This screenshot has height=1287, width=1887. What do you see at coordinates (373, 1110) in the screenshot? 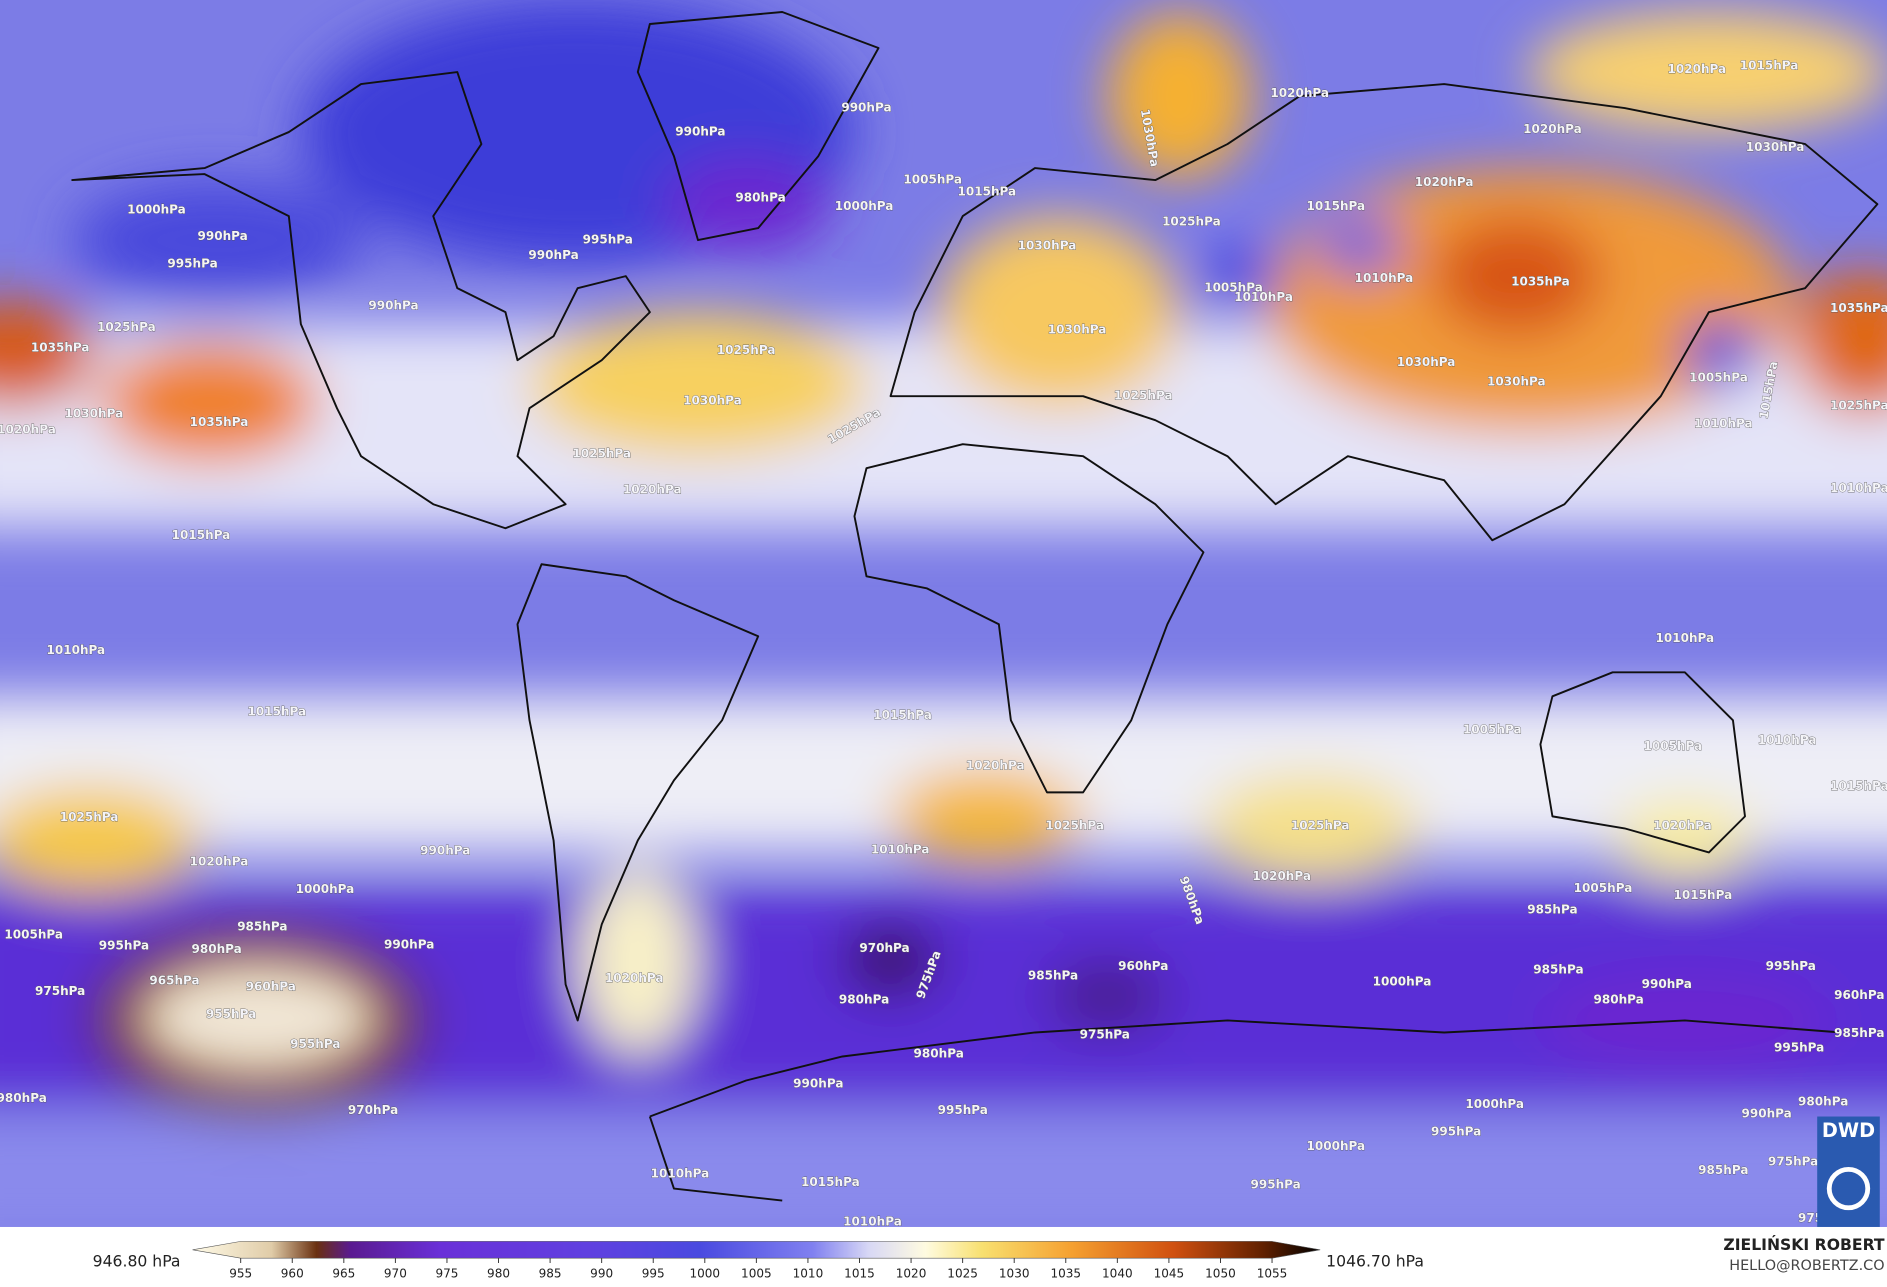
I see `contour-label: 970hPa` at bounding box center [373, 1110].